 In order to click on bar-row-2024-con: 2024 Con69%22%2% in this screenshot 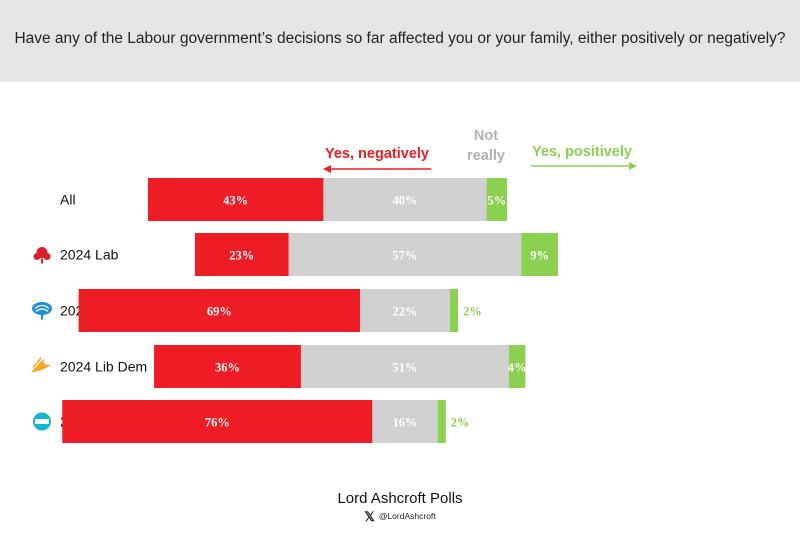, I will do `click(257, 310)`.